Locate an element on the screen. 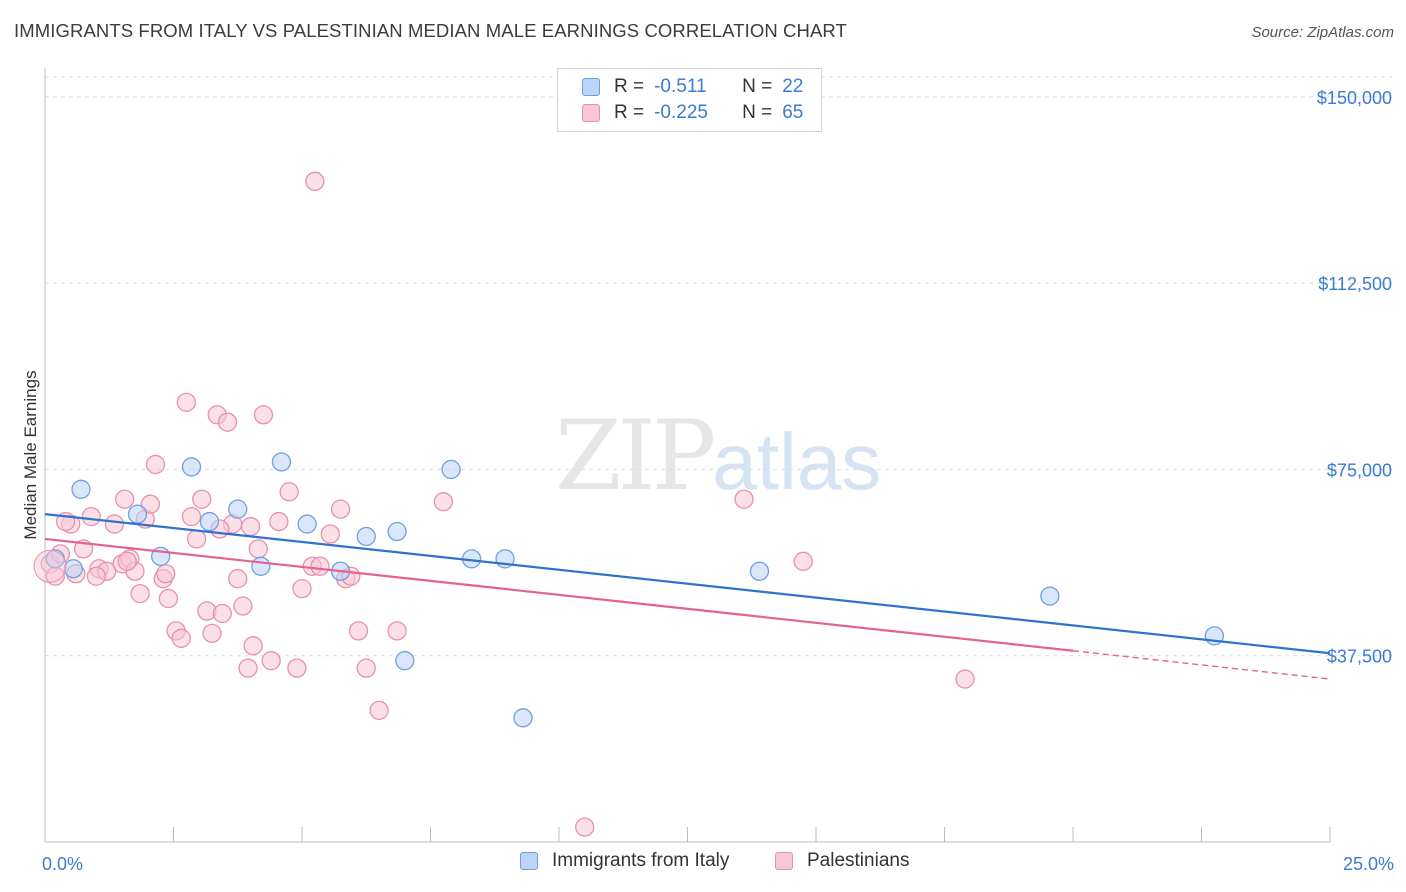 The height and width of the screenshot is (892, 1406). x-tick-label: 25.0% is located at coordinates (1368, 864).